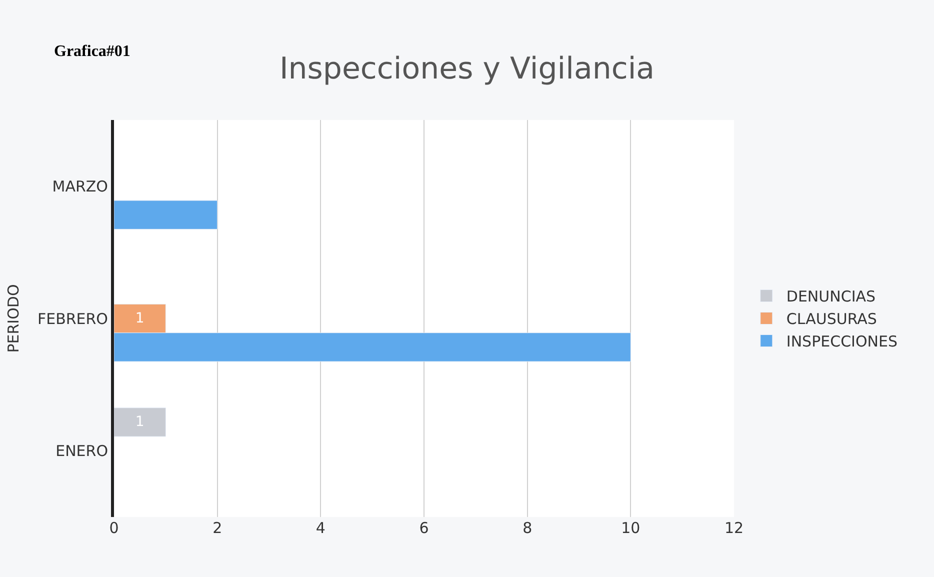  Describe the element at coordinates (831, 319) in the screenshot. I see `legend-label: CLAUSURAS` at that location.